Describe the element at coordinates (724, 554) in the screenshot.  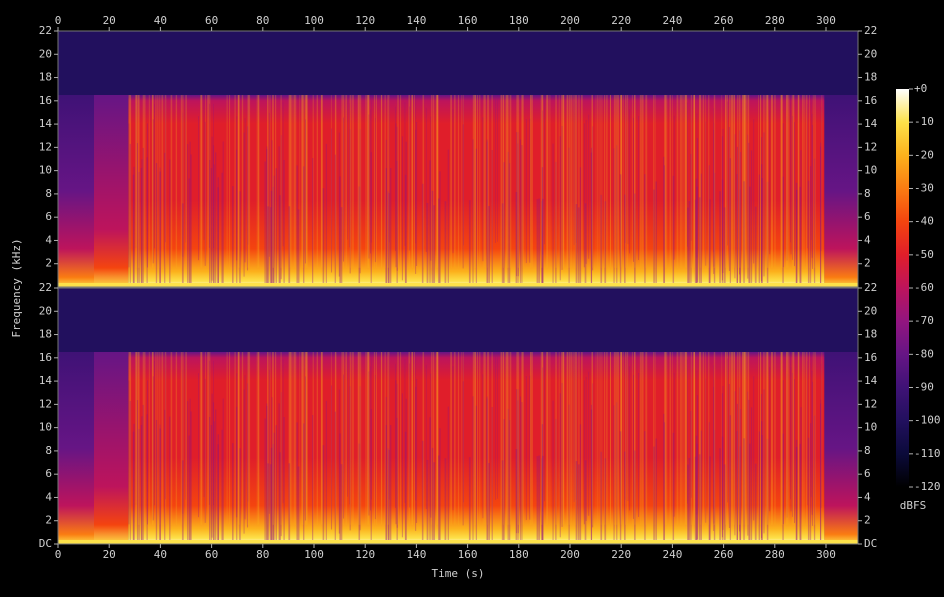
I see `x-tick-label: 260` at that location.